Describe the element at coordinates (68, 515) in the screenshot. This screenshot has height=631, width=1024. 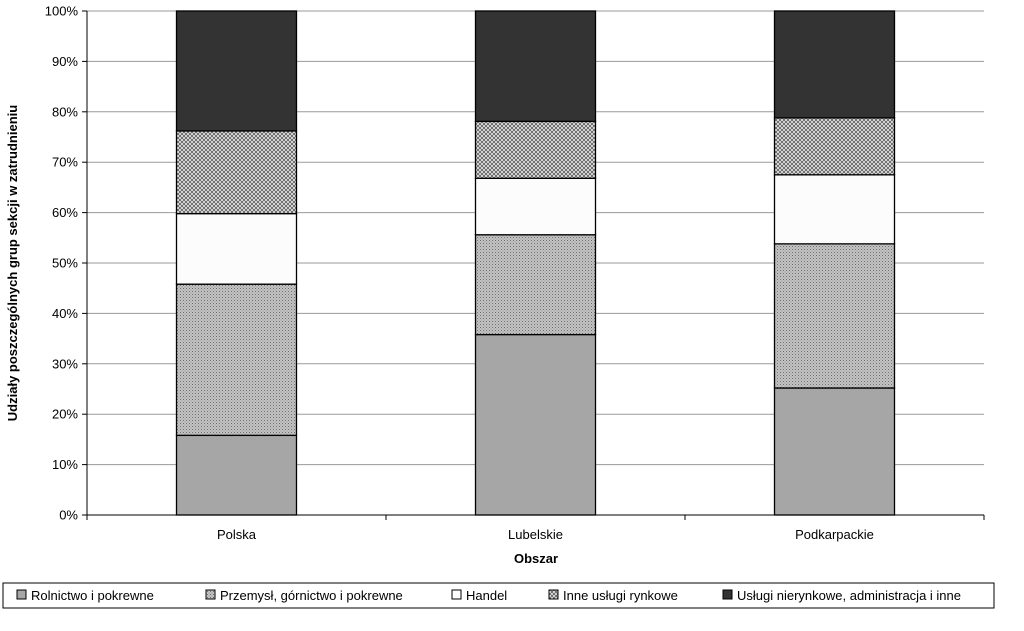
I see `y-tick-label: 0%` at that location.